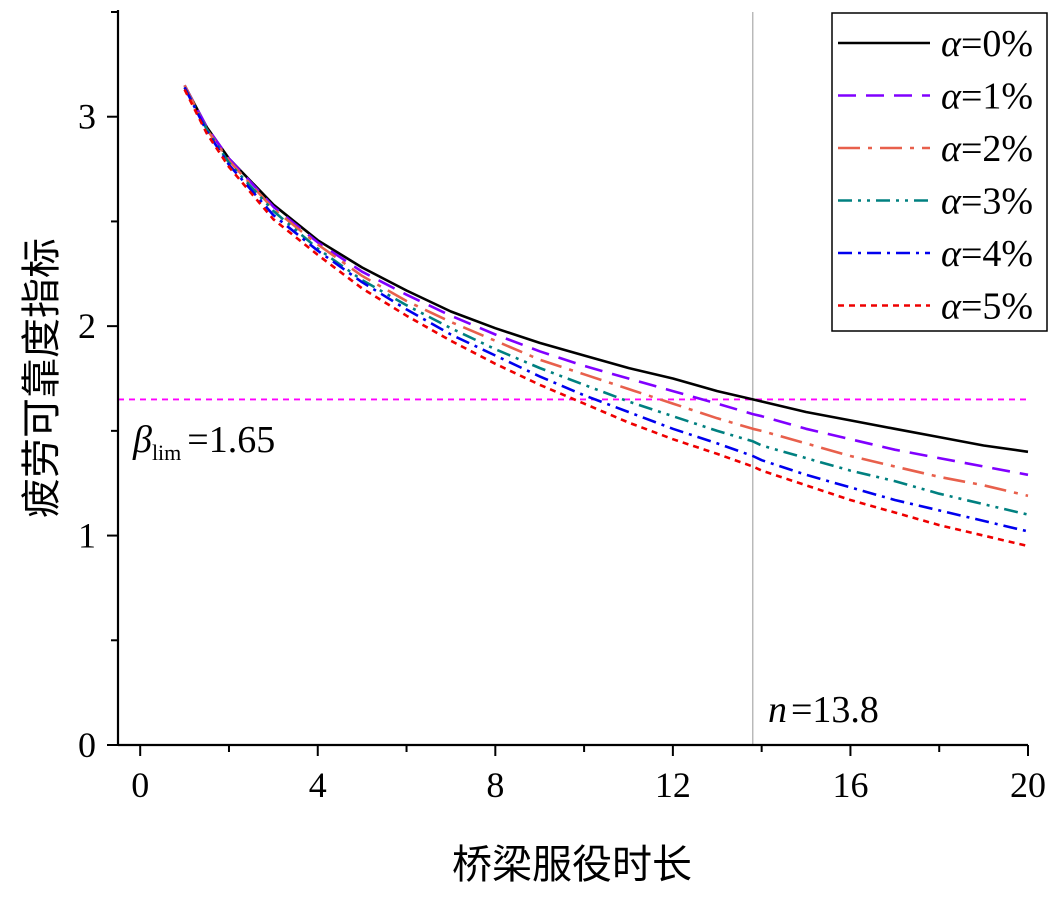  What do you see at coordinates (997, 254) in the screenshot?
I see `legend-value: =4%` at bounding box center [997, 254].